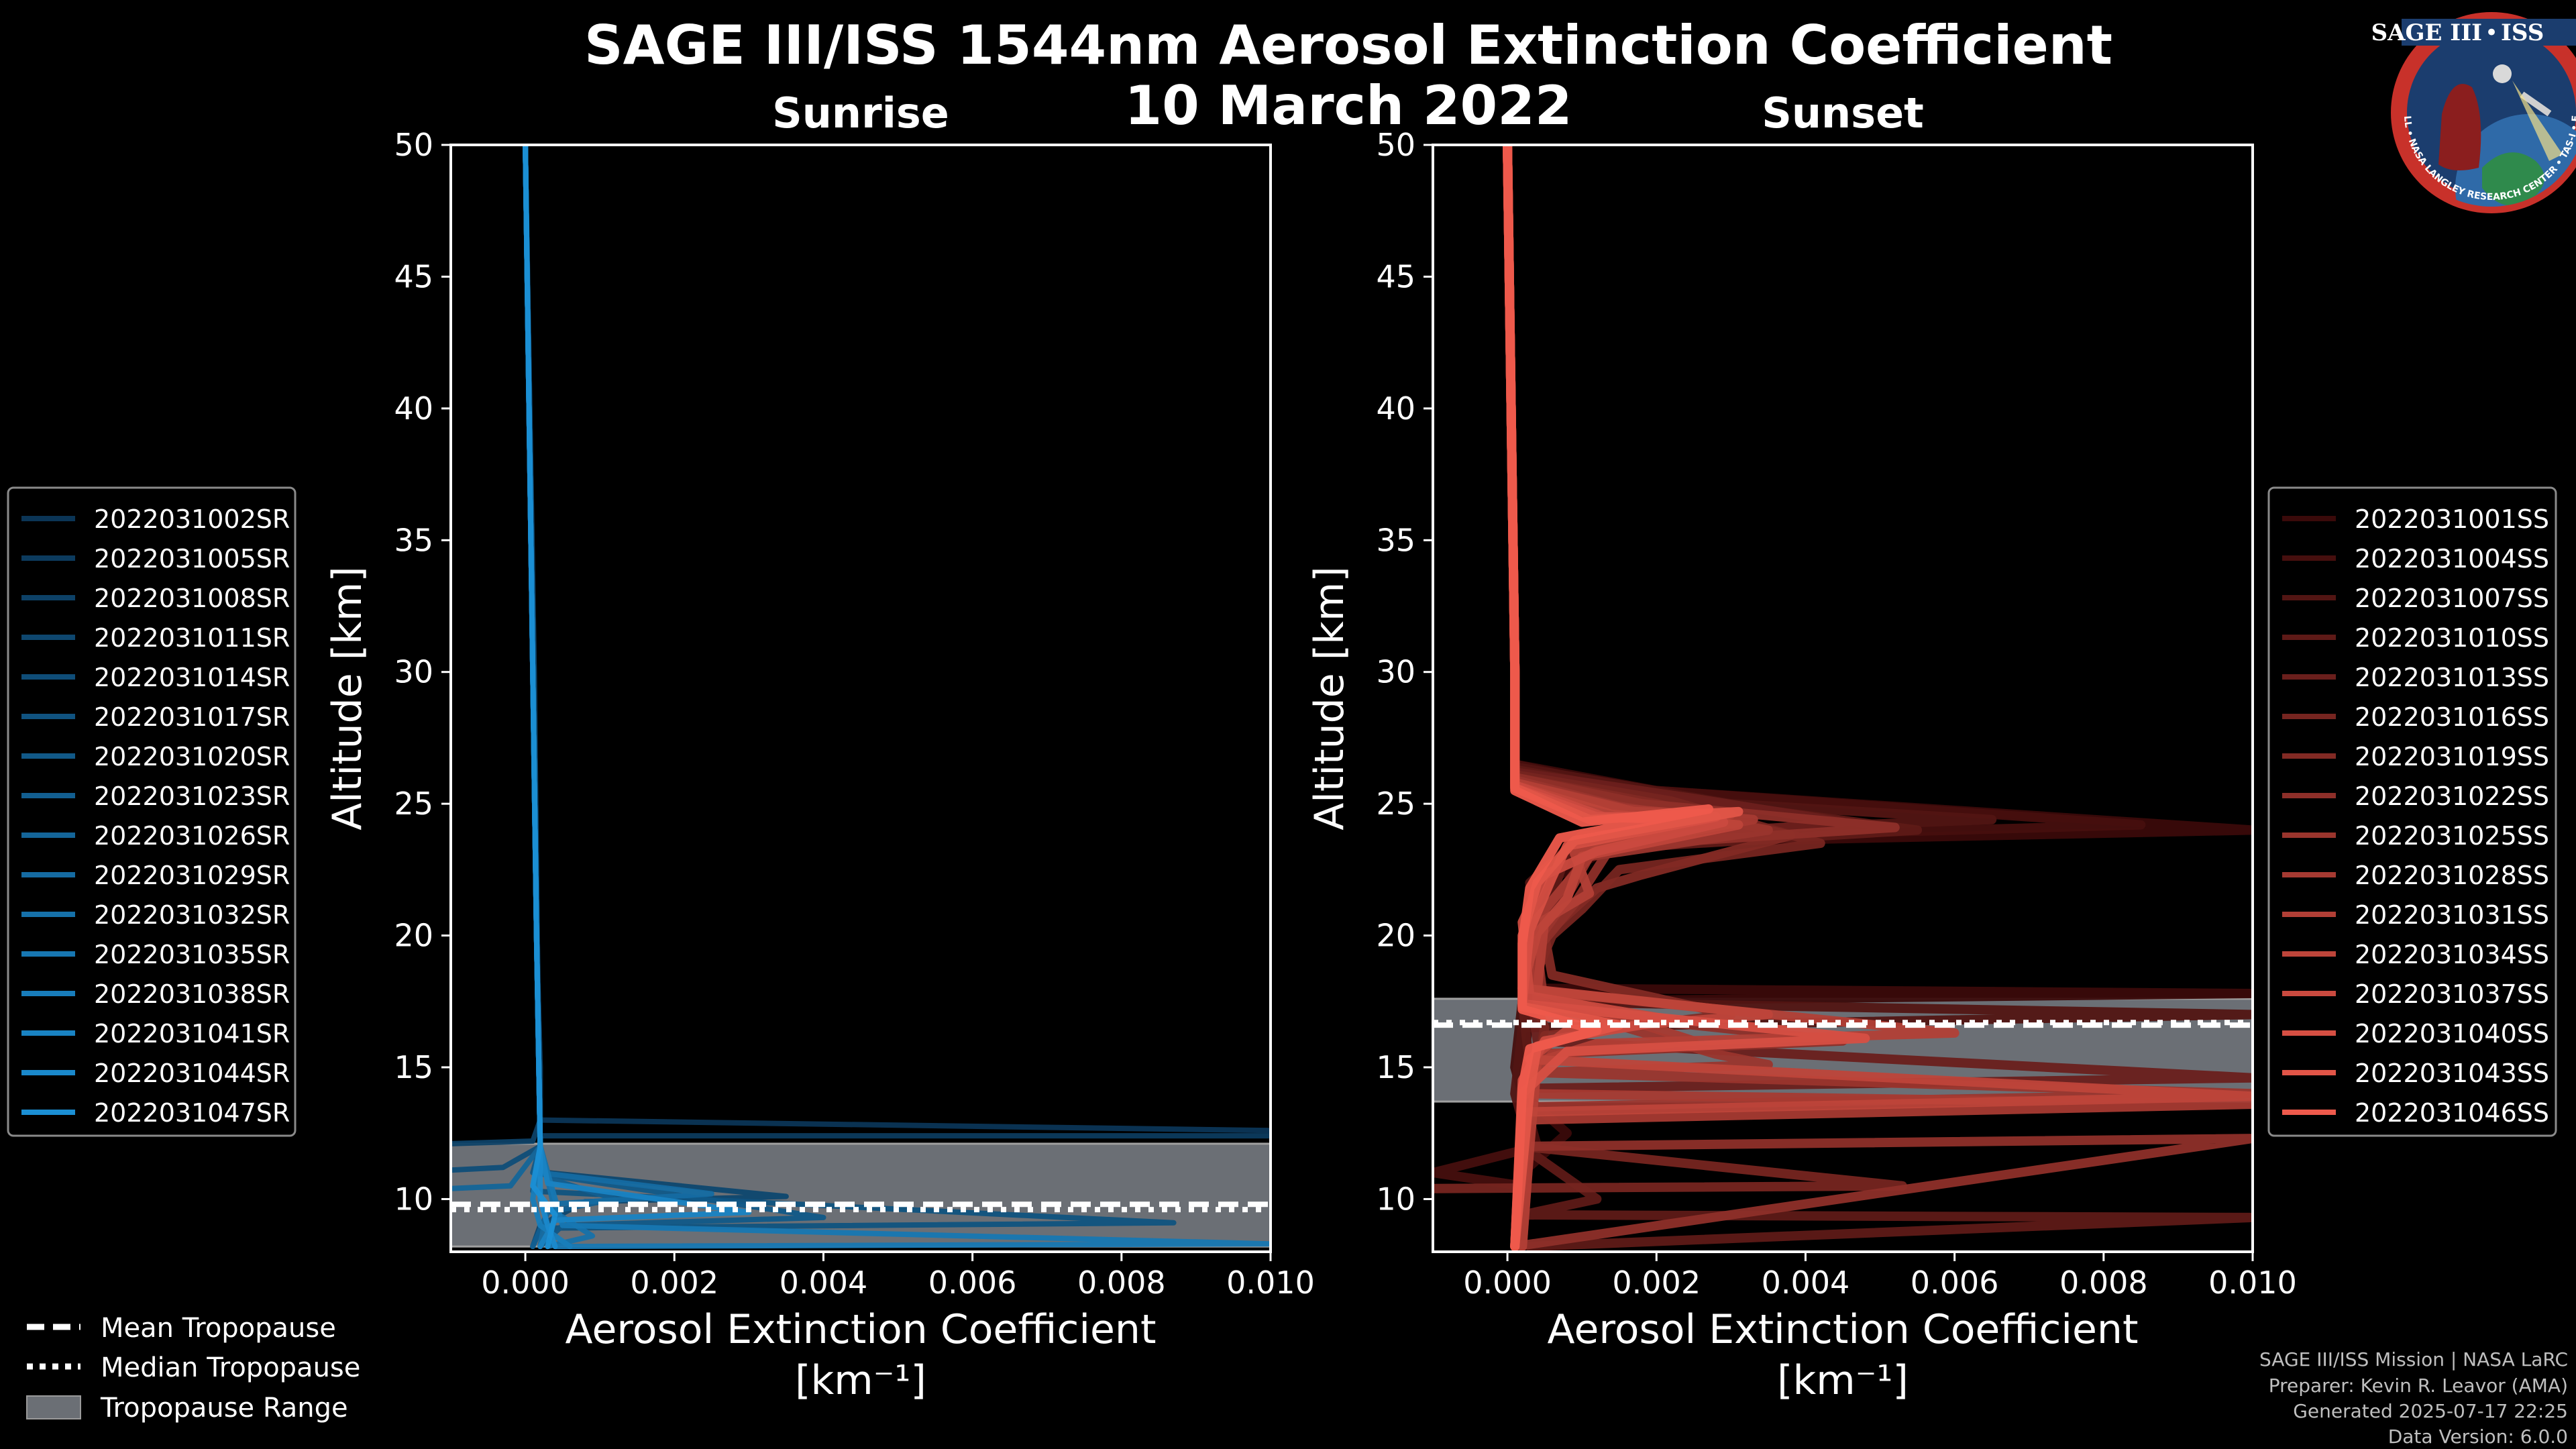  What do you see at coordinates (413, 672) in the screenshot?
I see `sunrise-ytick-label-30: 30` at bounding box center [413, 672].